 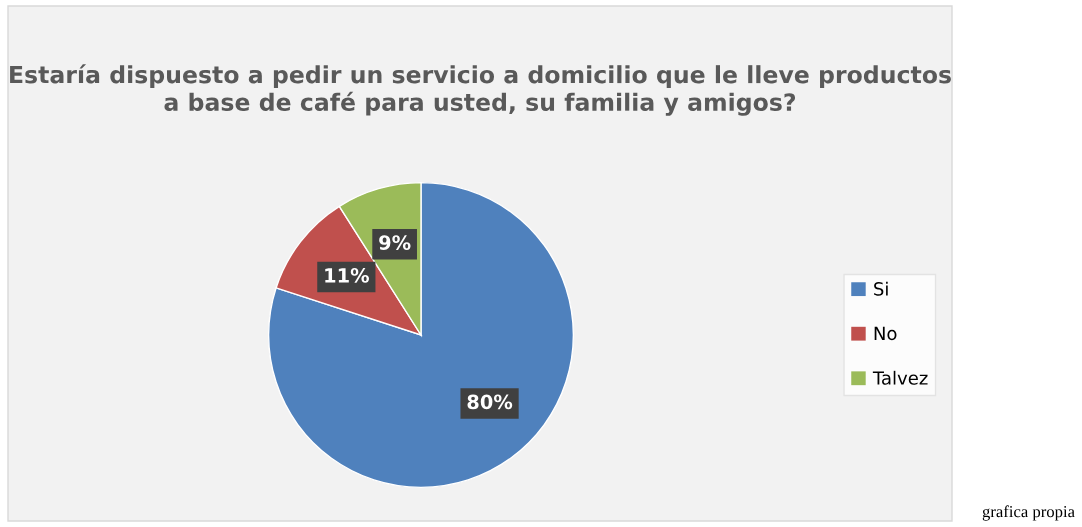 I want to click on legend-label: Si, so click(x=881, y=288).